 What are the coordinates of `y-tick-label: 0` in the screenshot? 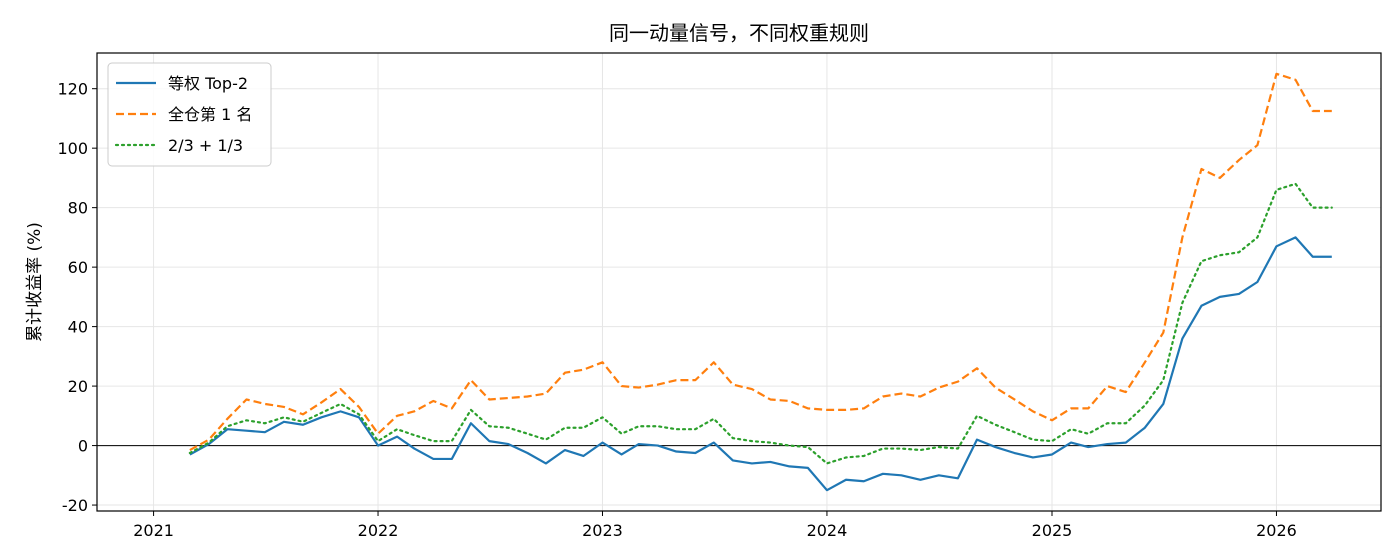 It's located at (83, 446).